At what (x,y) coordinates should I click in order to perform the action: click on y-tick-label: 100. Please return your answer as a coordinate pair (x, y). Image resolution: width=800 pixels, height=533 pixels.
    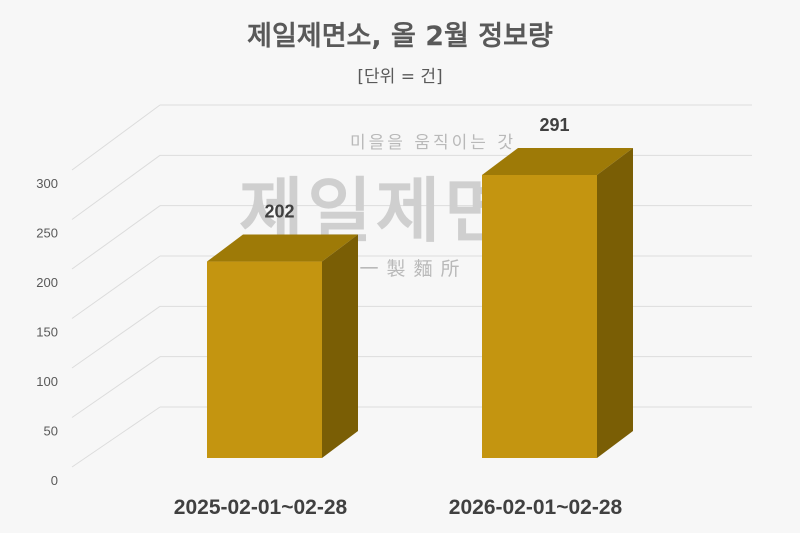
    Looking at the image, I should click on (47, 381).